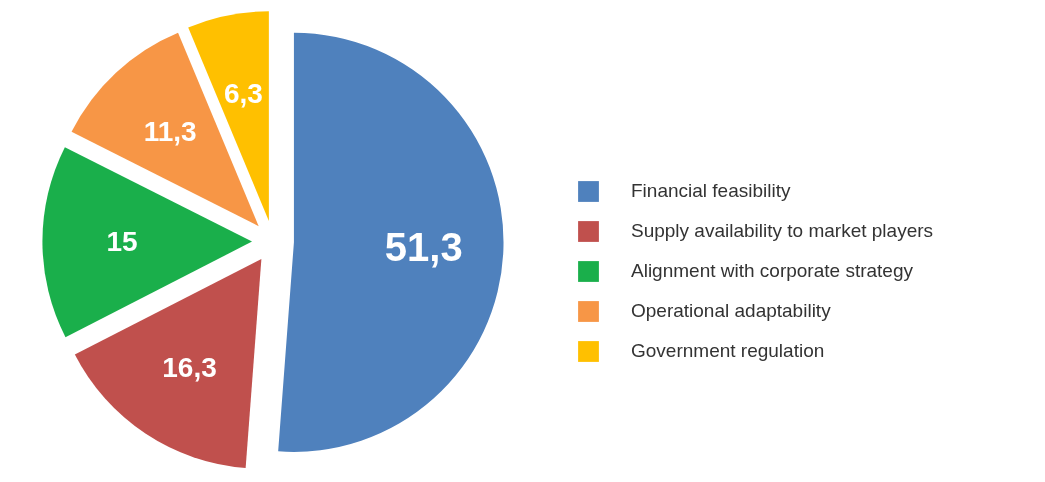 The width and height of the screenshot is (1045, 482). Describe the element at coordinates (728, 351) in the screenshot. I see `legend-label: Government regulation` at that location.